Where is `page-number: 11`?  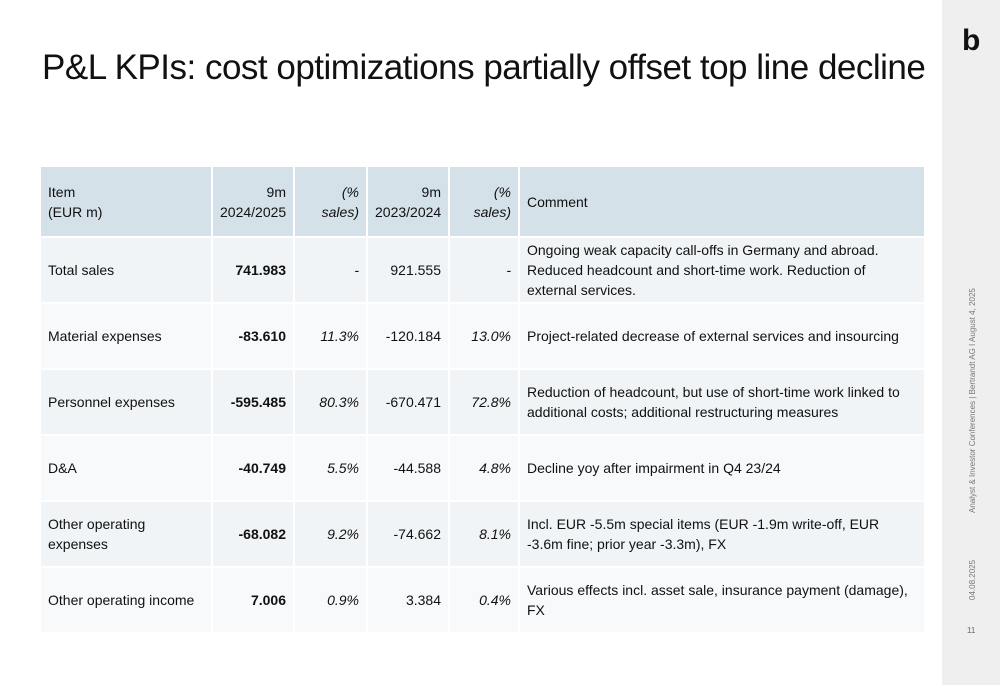
page-number: 11 is located at coordinates (971, 630).